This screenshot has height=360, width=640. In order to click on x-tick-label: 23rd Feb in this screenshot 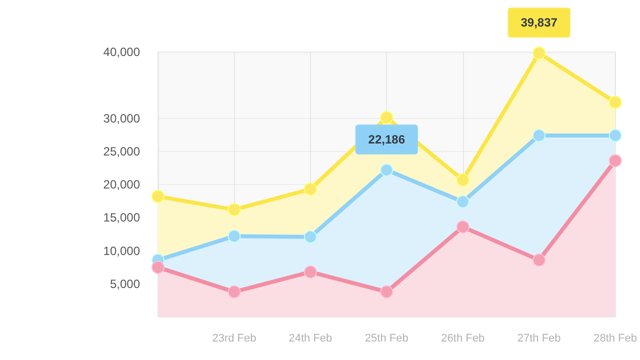, I will do `click(234, 338)`.